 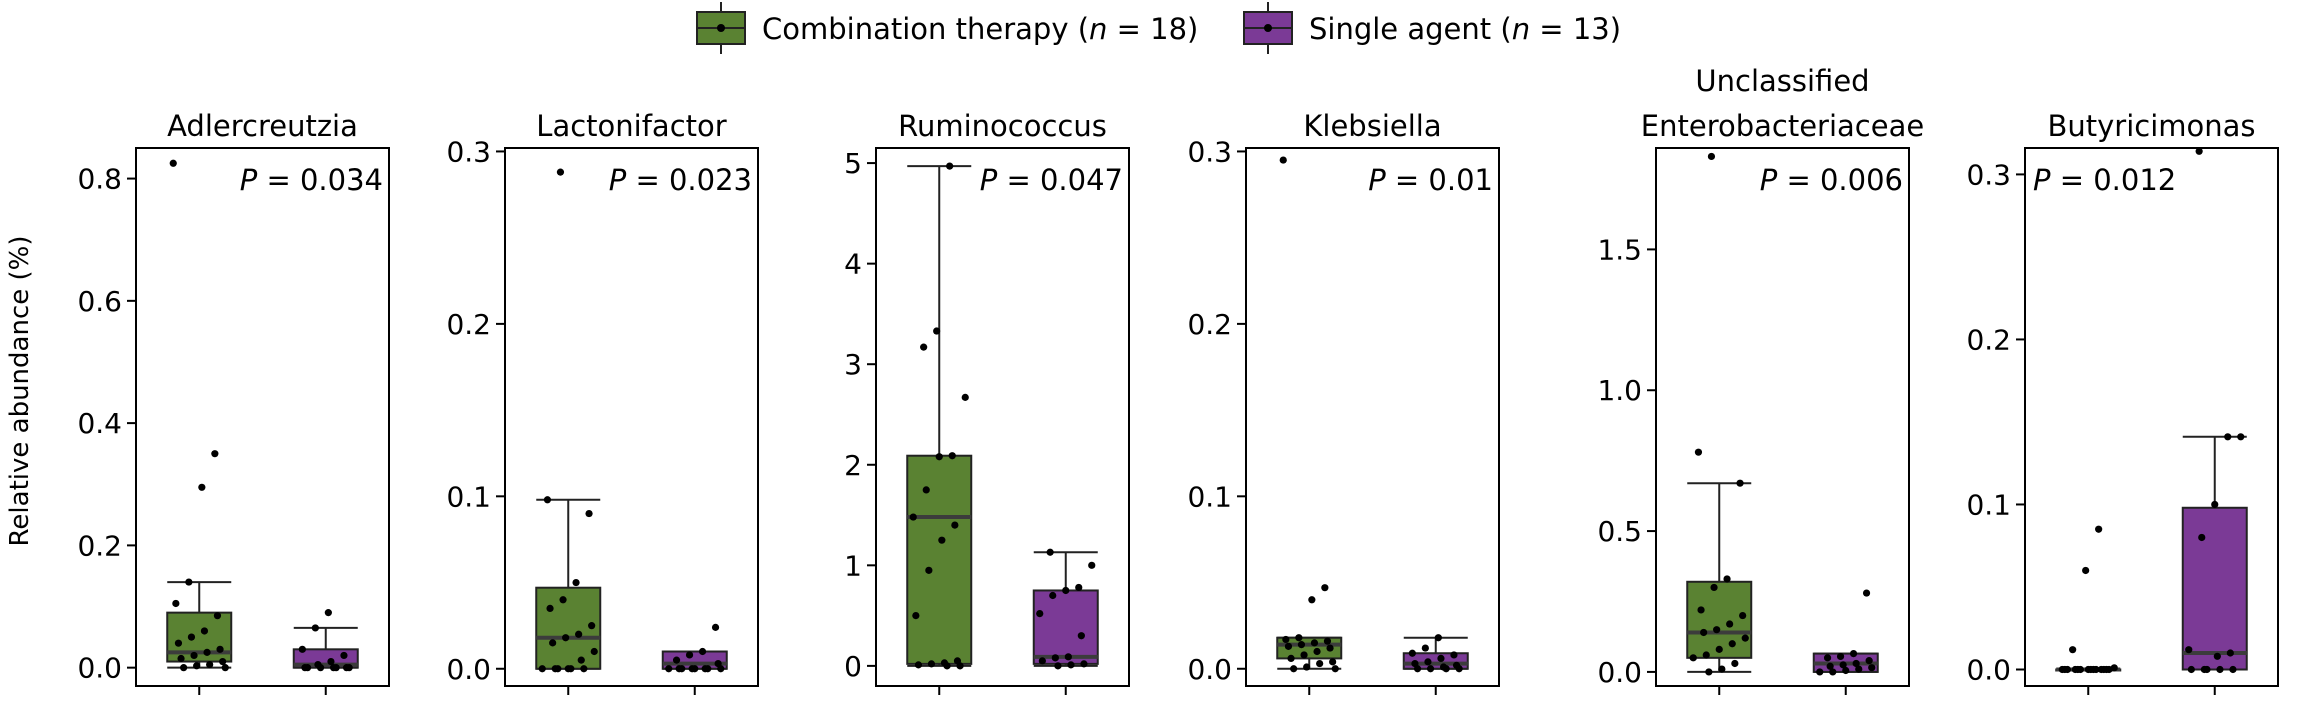 I want to click on y-tick-label: 3, so click(x=853, y=364).